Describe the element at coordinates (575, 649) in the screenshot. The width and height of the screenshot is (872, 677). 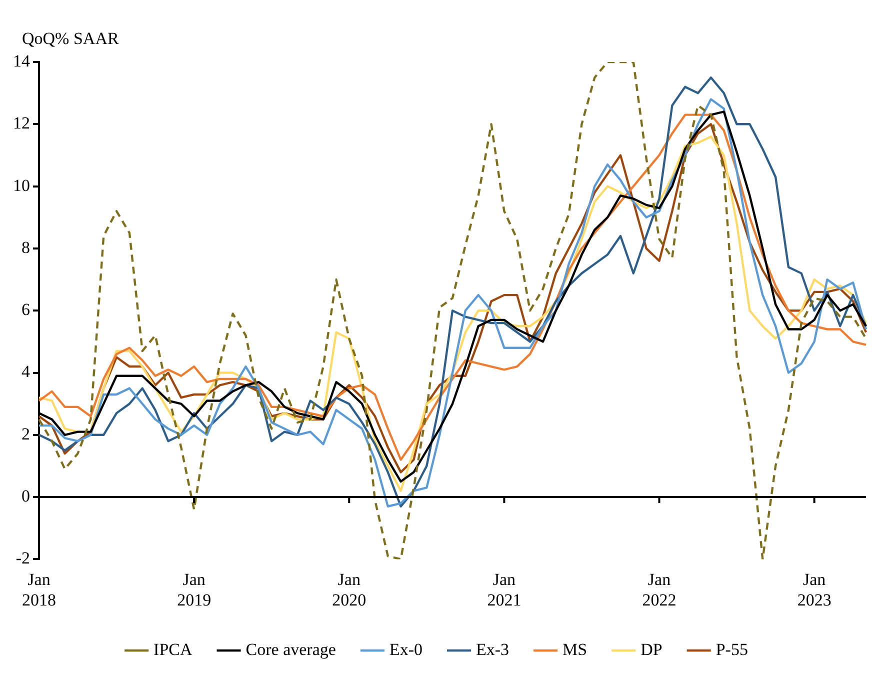
I see `legend-label: MS` at that location.